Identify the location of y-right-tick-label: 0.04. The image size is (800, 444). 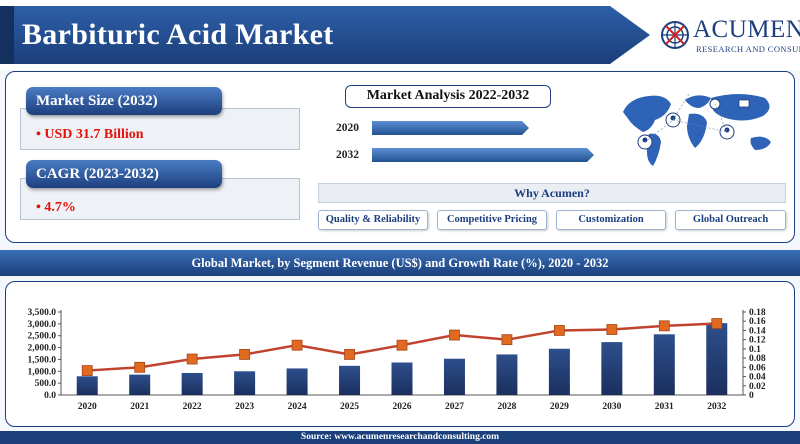
(757, 378).